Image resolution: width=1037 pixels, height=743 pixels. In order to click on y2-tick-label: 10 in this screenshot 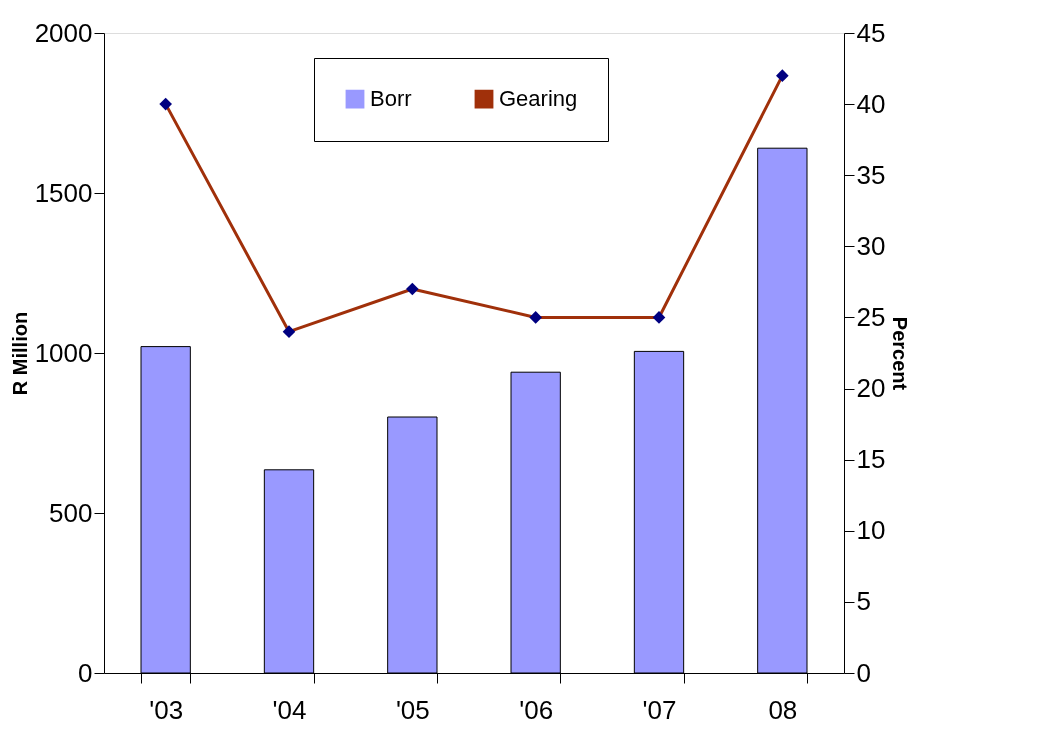, I will do `click(871, 530)`.